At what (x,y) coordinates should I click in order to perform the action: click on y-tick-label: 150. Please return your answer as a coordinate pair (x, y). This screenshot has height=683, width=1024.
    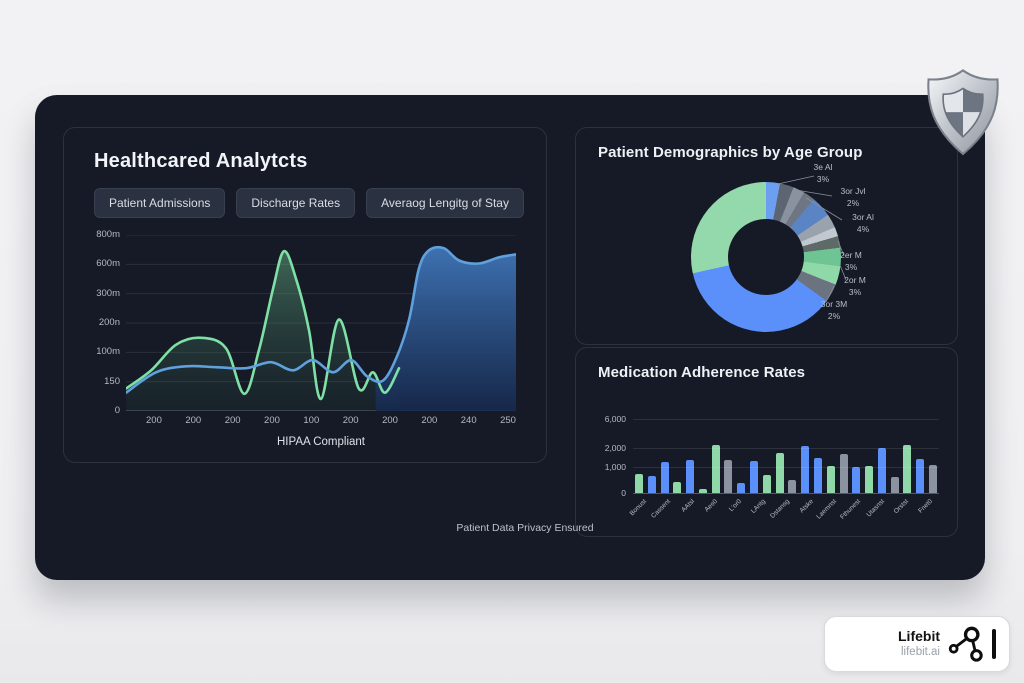
    Looking at the image, I should click on (112, 381).